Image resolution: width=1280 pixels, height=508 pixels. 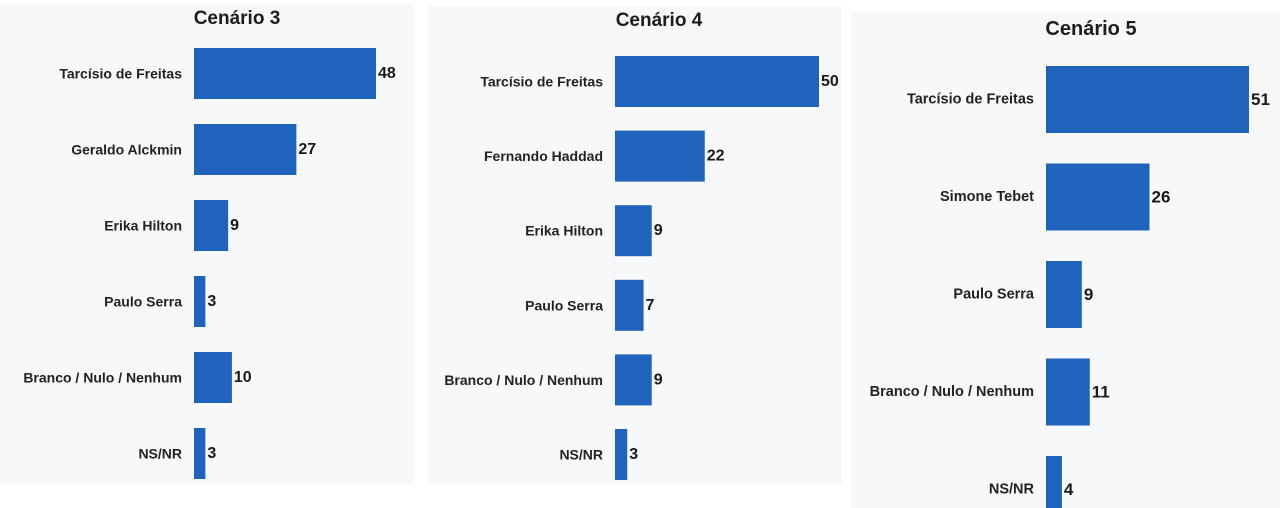 I want to click on value-label: 7, so click(x=650, y=305).